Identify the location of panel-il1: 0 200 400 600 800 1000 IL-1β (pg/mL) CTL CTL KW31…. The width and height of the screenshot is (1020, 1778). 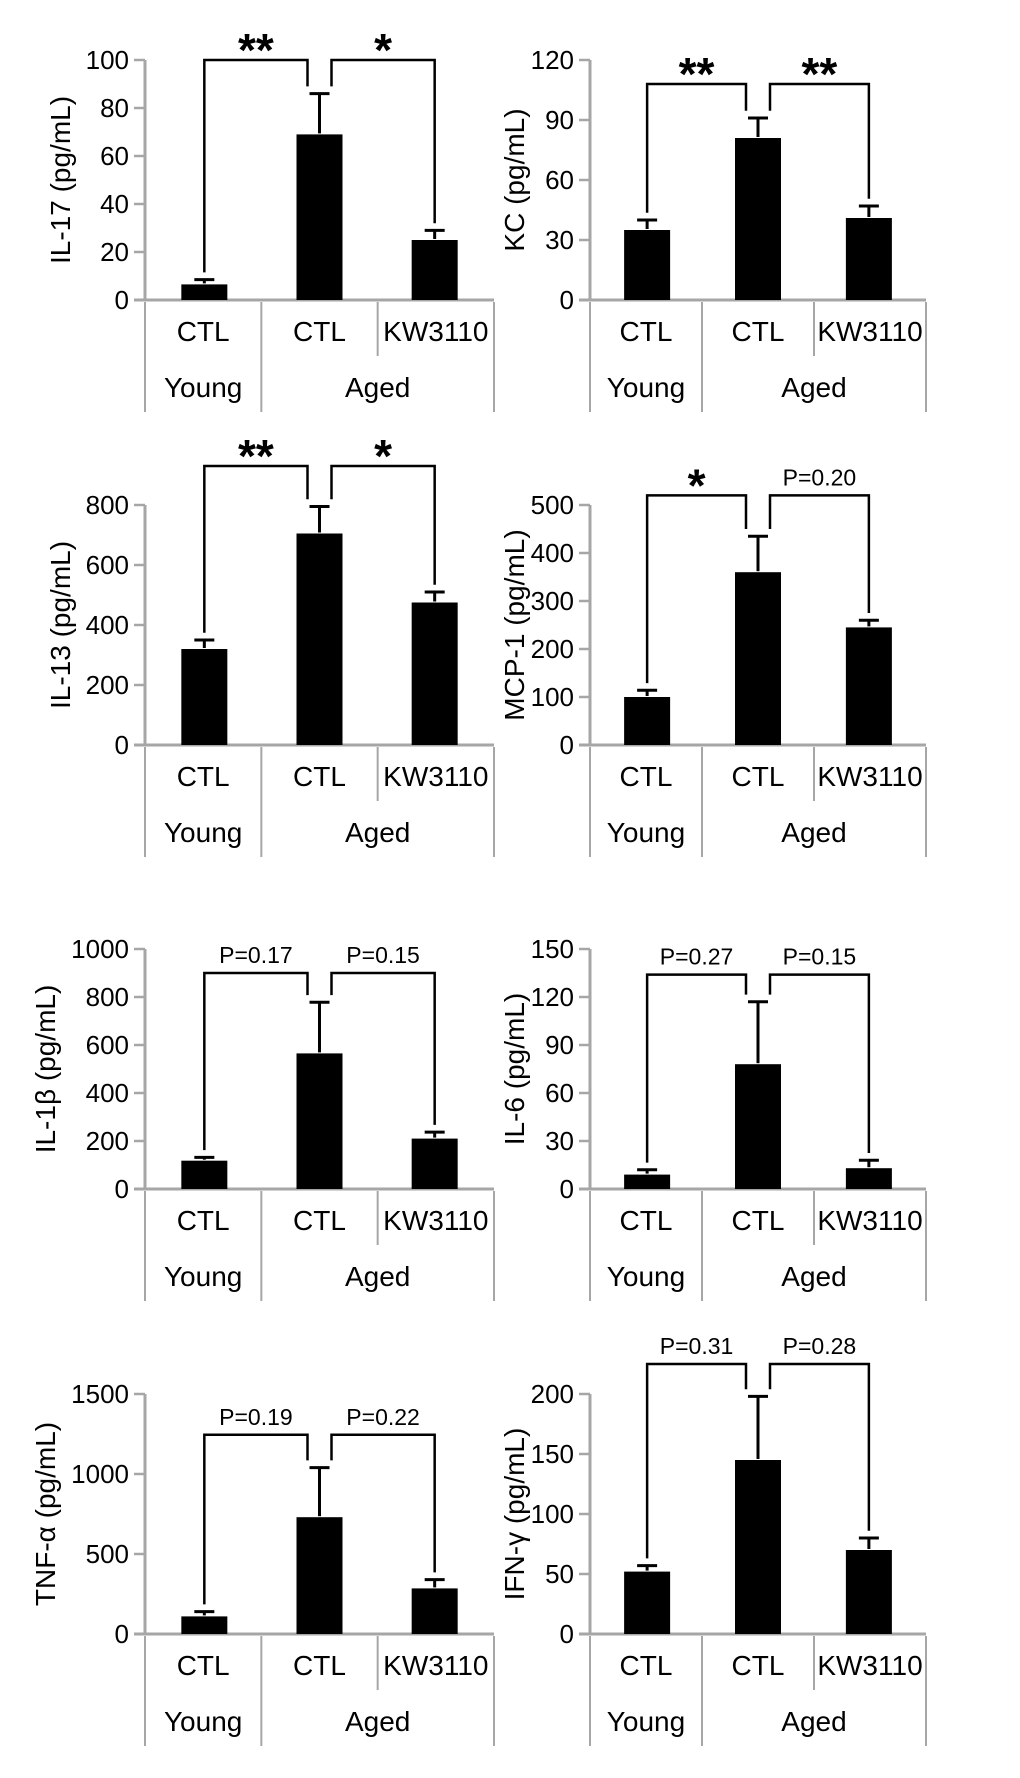
(255, 1111).